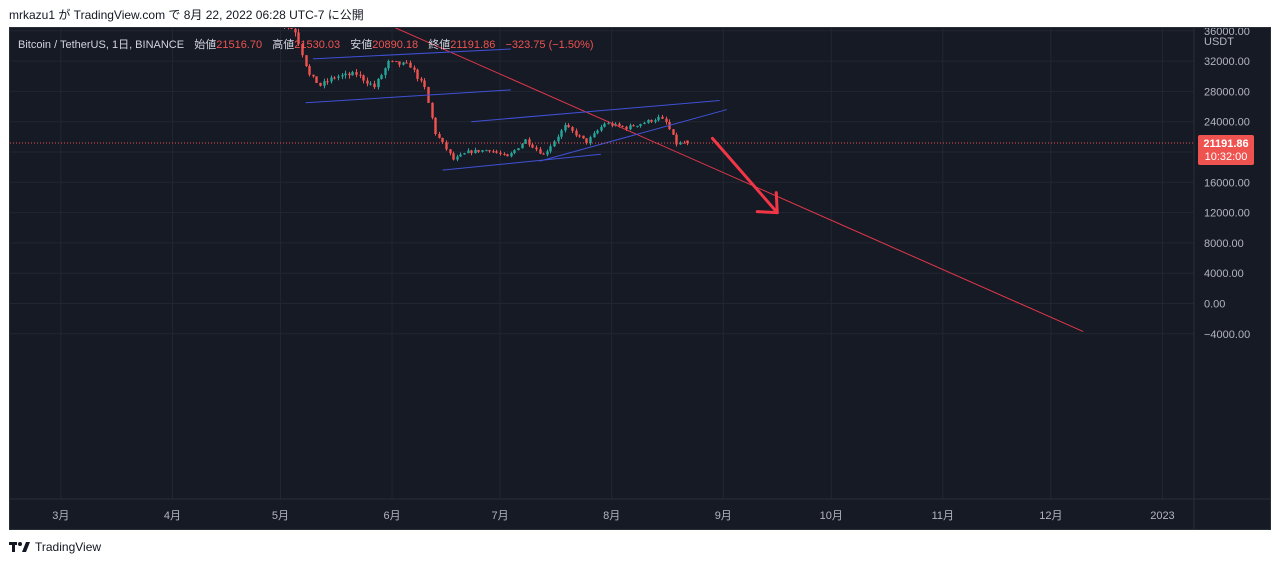 Image resolution: width=1280 pixels, height=565 pixels. Describe the element at coordinates (1227, 214) in the screenshot. I see `price-tick-label: 12000.00` at that location.